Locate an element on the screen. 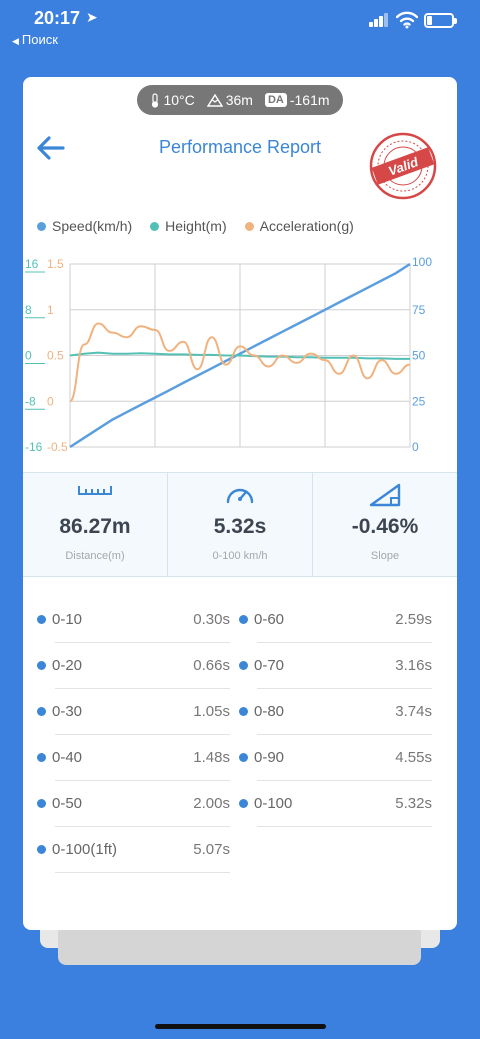  slope-label: Slope is located at coordinates (385, 556).